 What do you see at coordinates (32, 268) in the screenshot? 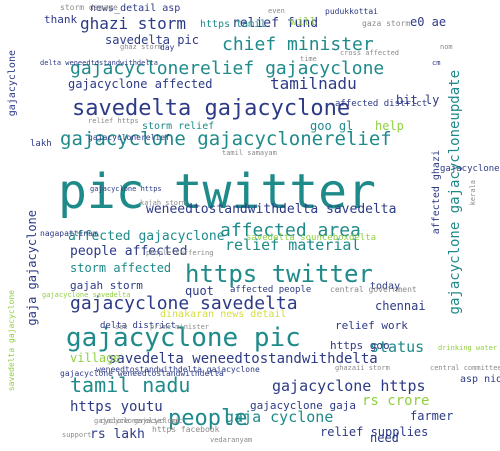
I see `cloud-word: gaja gajacyclone` at bounding box center [32, 268].